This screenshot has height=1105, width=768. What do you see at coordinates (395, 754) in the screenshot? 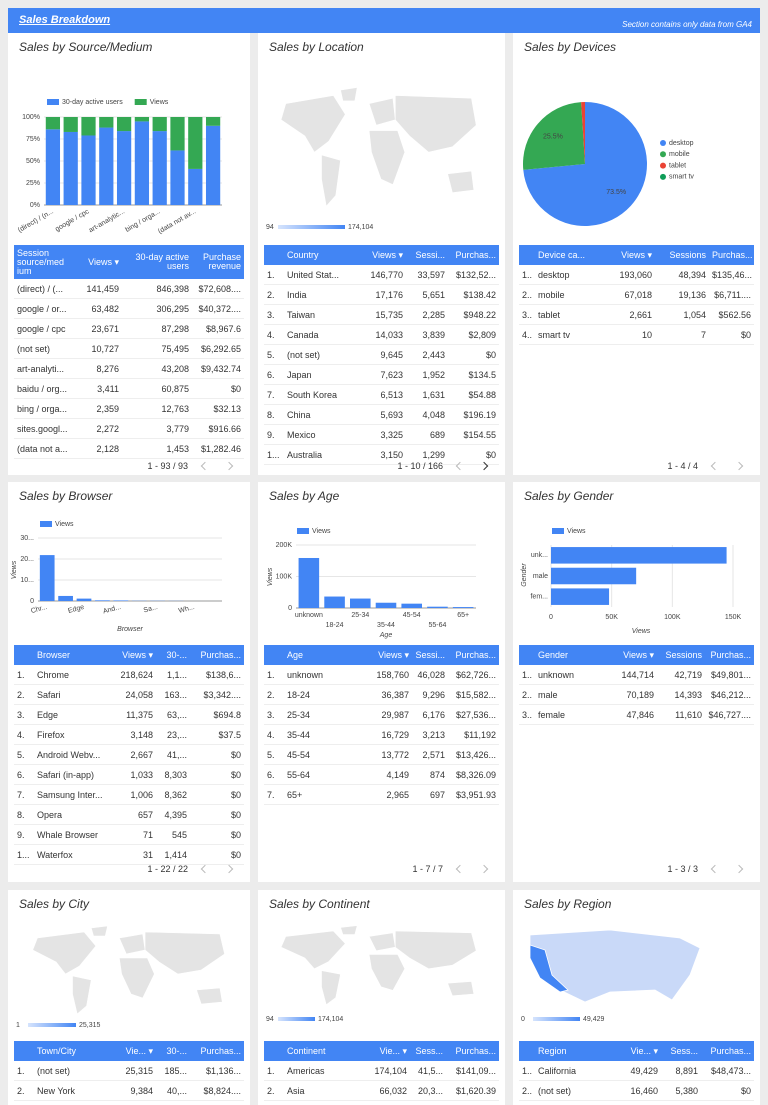
I see `table-cell: 13,772` at bounding box center [395, 754].